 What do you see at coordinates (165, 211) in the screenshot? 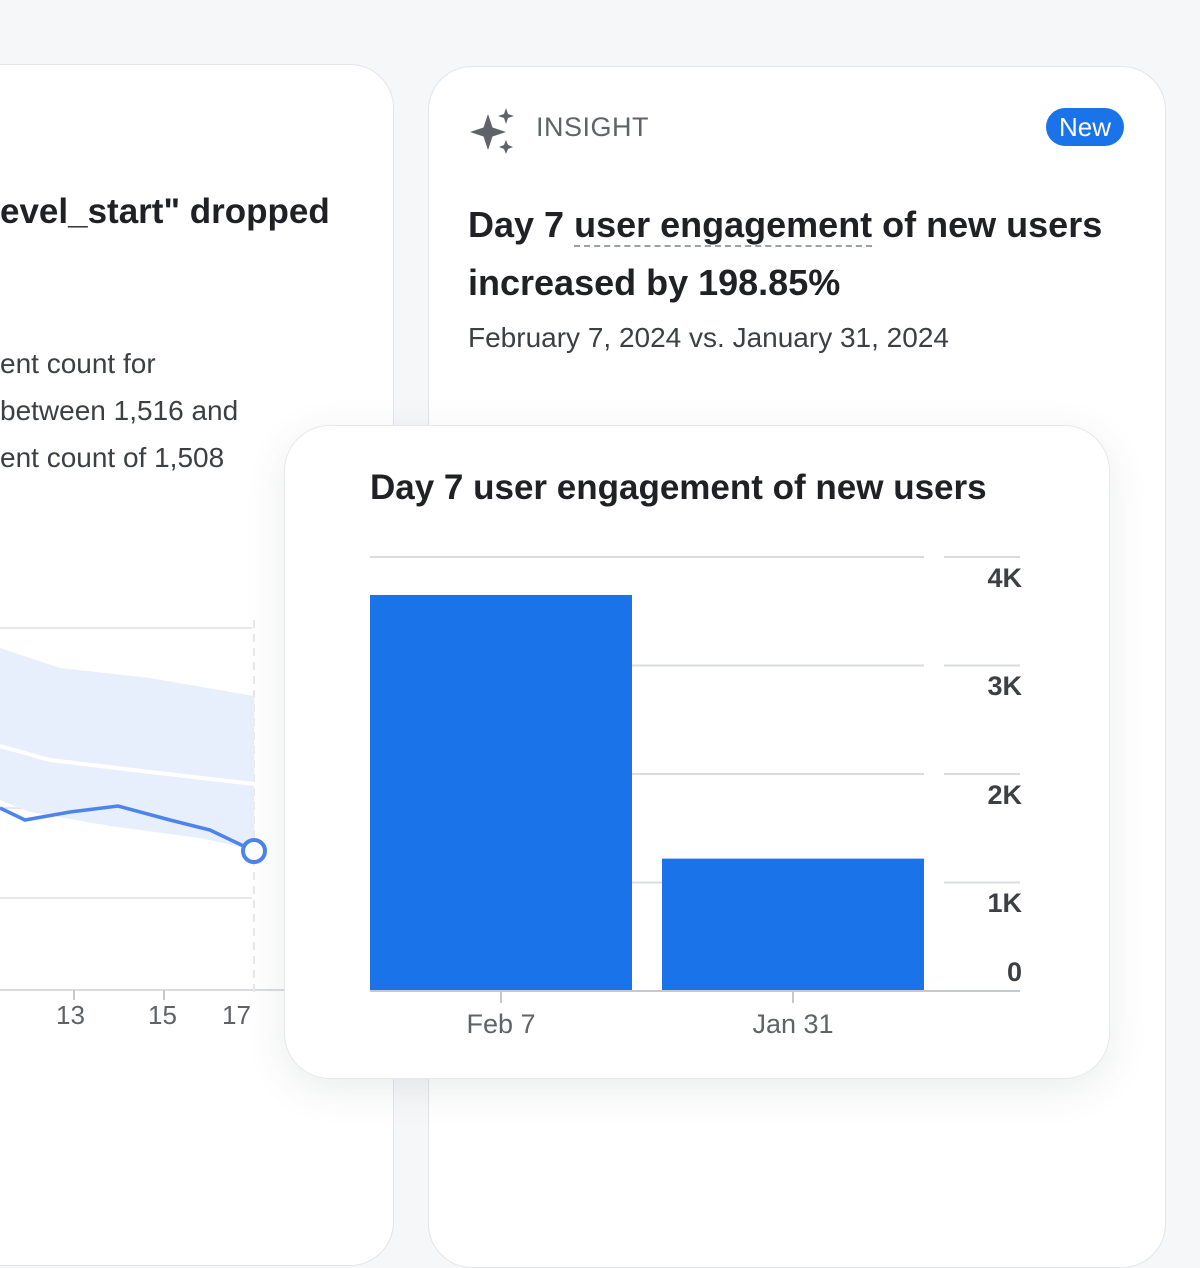
I see `anomaly-headline: evel_start" dropped` at bounding box center [165, 211].